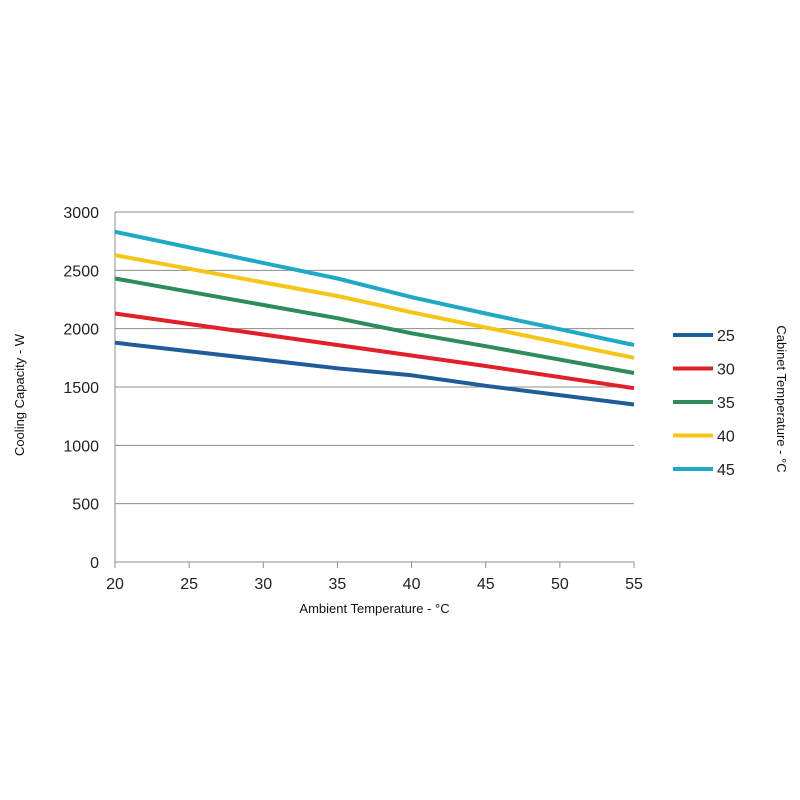  What do you see at coordinates (726, 437) in the screenshot?
I see `legend-label: 40` at bounding box center [726, 437].